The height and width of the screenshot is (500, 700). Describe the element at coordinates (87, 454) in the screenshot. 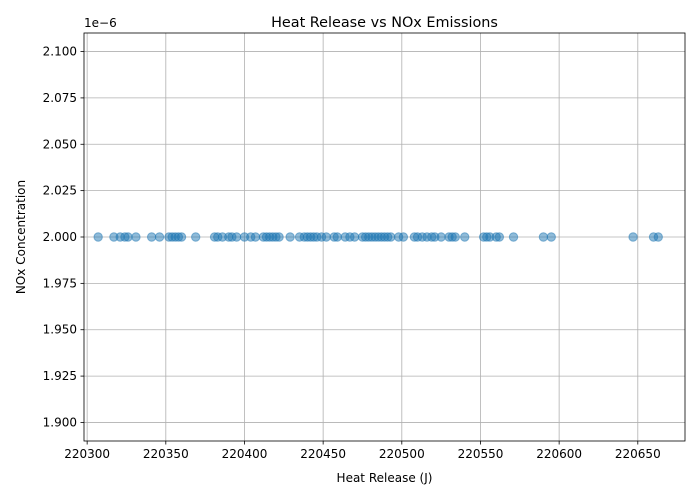

I see `x-tick-label: 220300` at that location.